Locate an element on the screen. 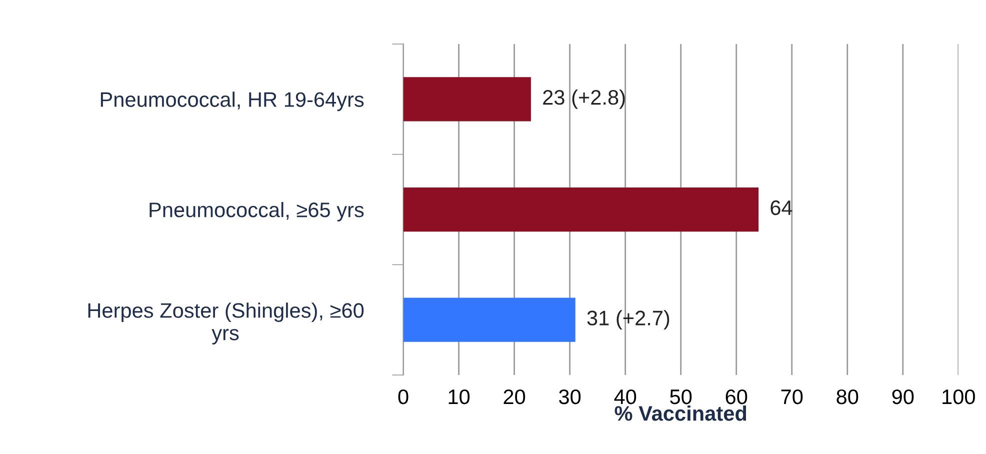 The height and width of the screenshot is (454, 986). x-tick-label: 100 is located at coordinates (958, 396).